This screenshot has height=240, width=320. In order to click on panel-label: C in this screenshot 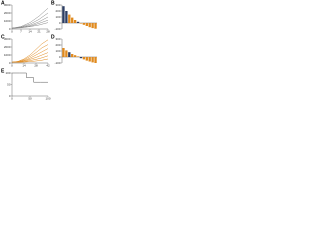, I will do `click(3, 37)`.